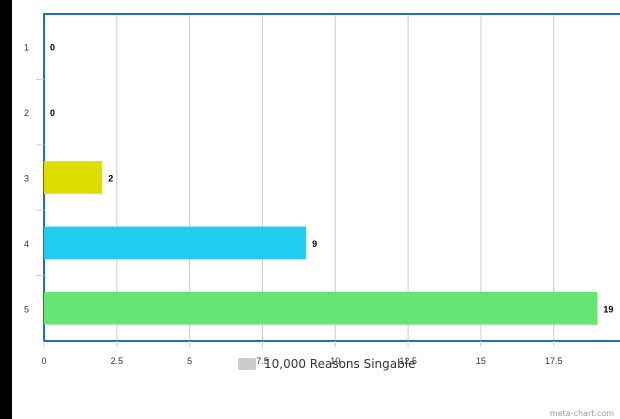  I want to click on watermark: meta-chart.com, so click(581, 413).